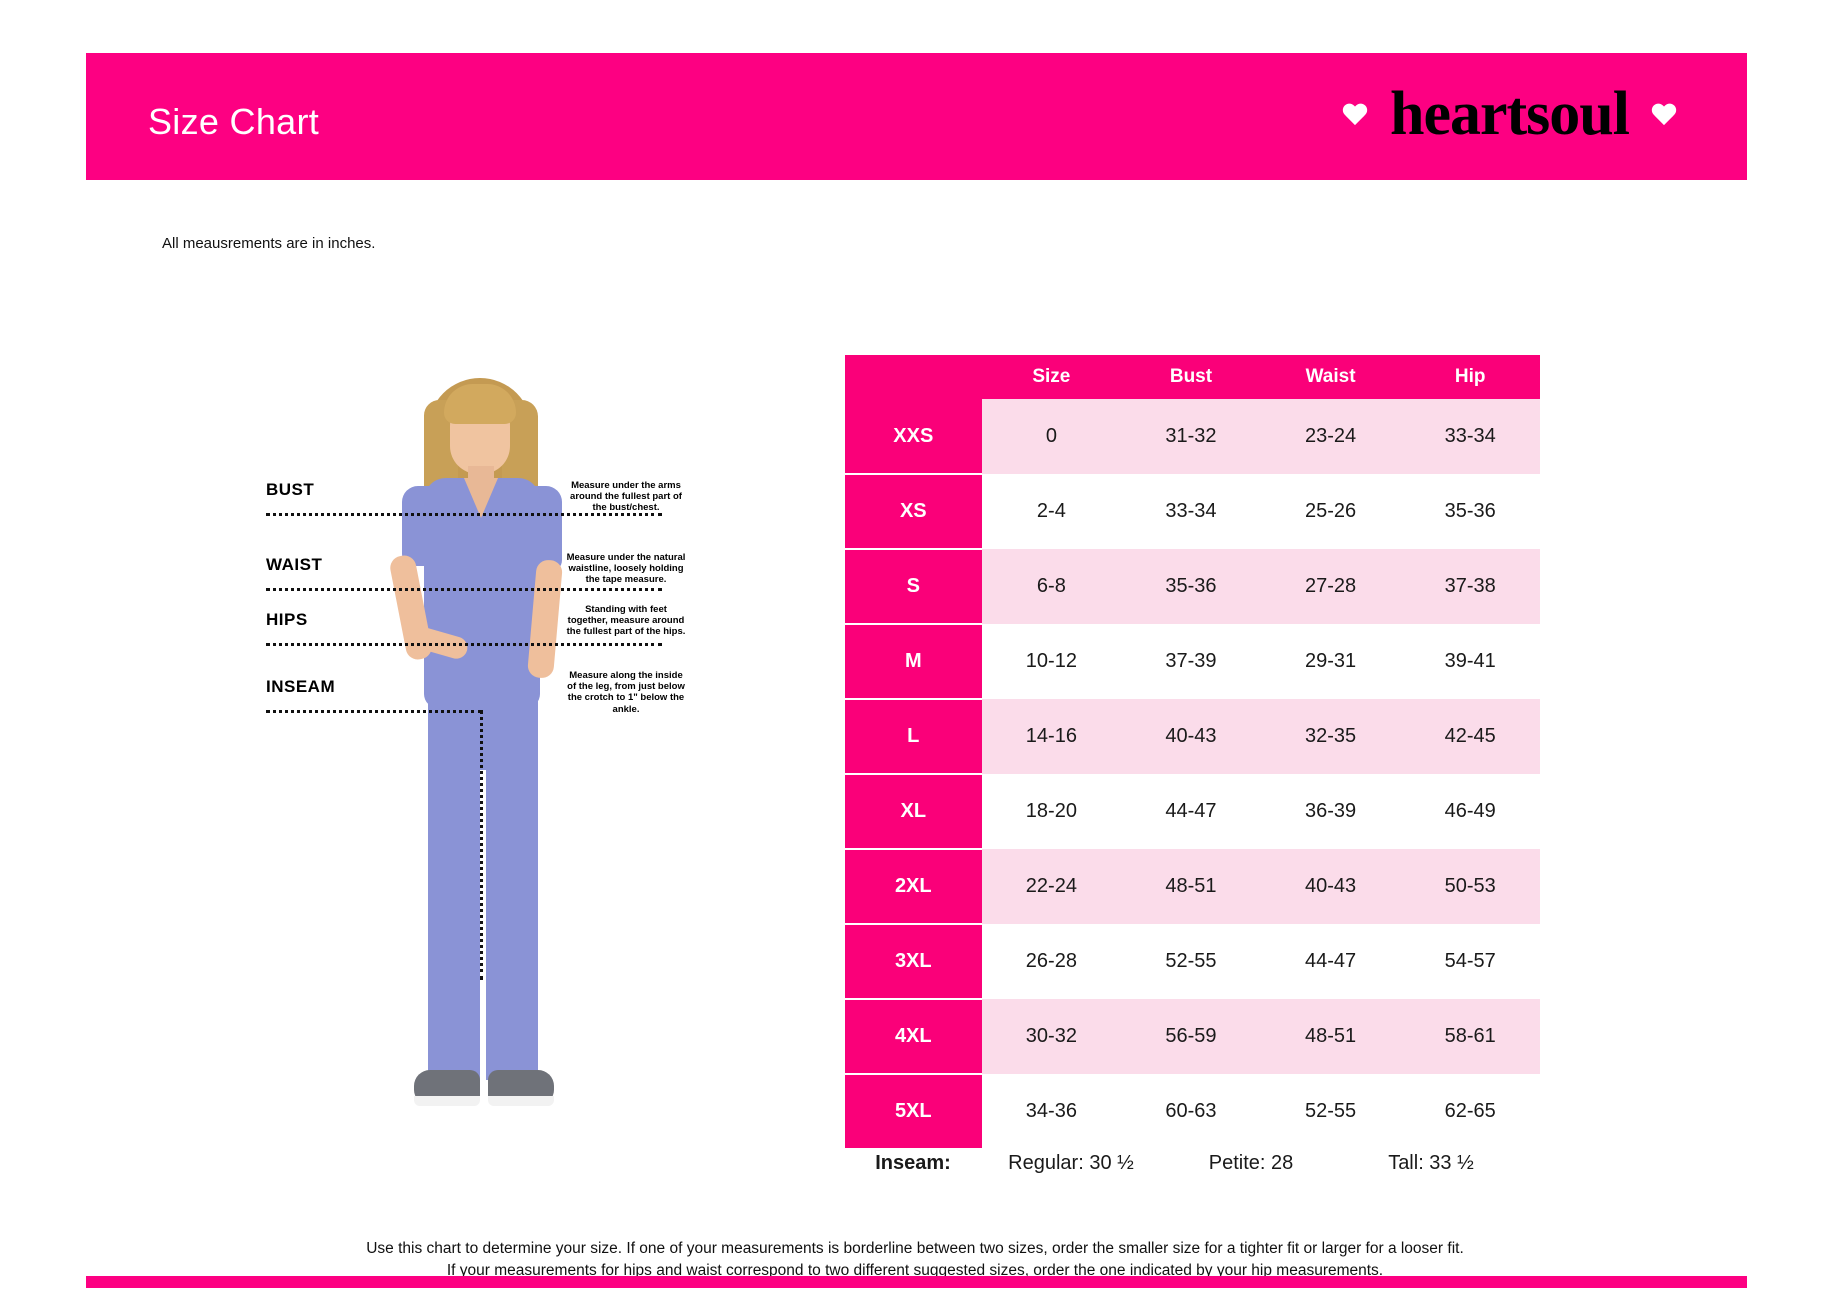 The width and height of the screenshot is (1830, 1304). I want to click on cell-size-xxs: 0, so click(1051, 436).